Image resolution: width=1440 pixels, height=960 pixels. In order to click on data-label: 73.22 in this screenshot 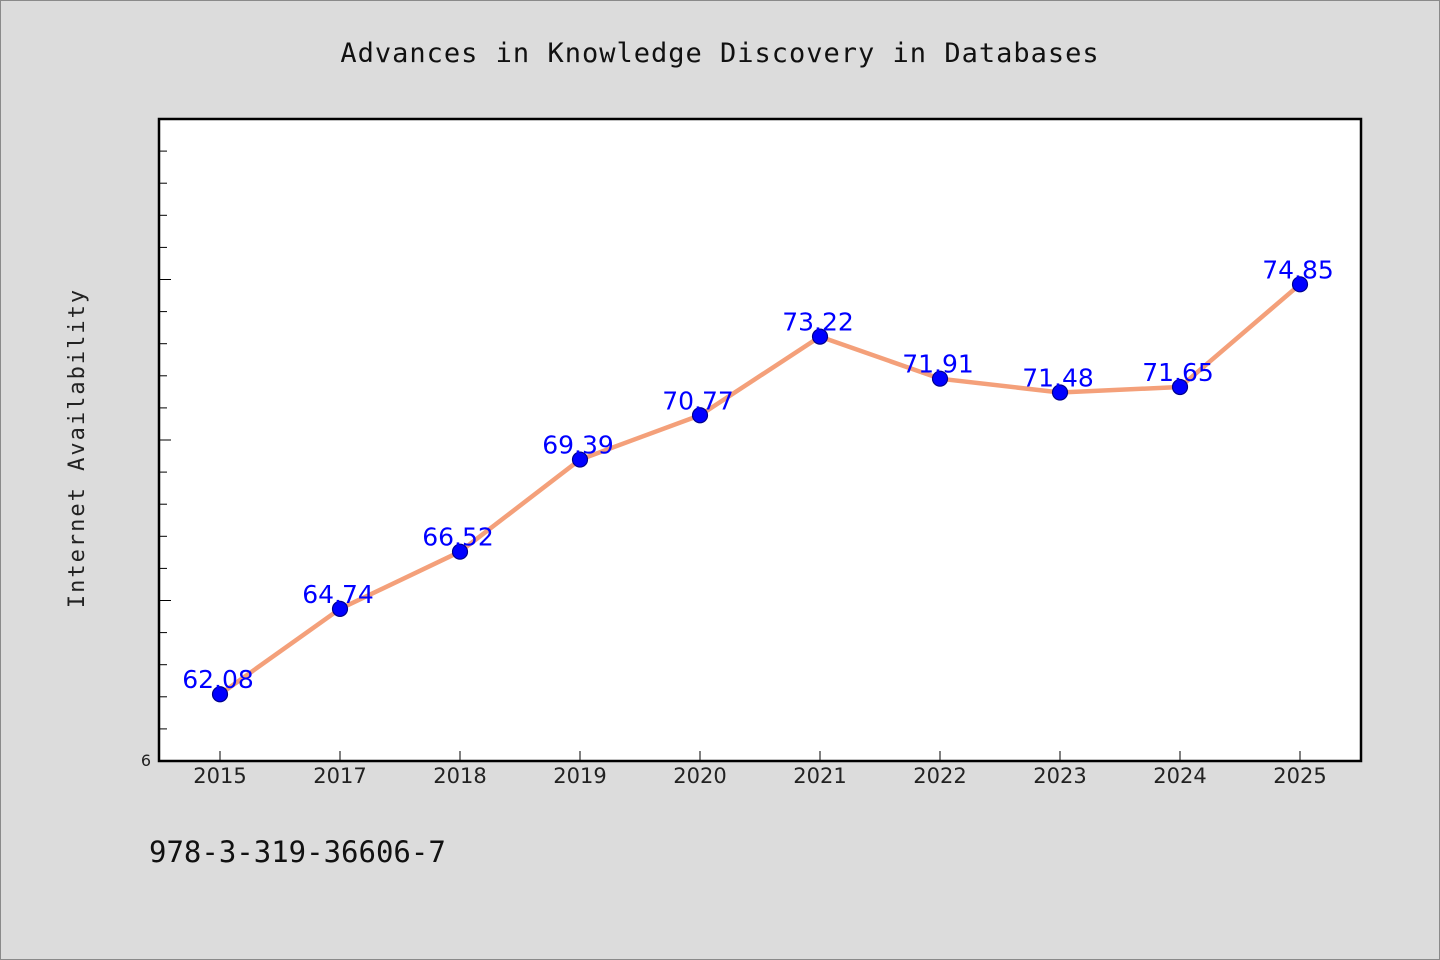, I will do `click(818, 322)`.